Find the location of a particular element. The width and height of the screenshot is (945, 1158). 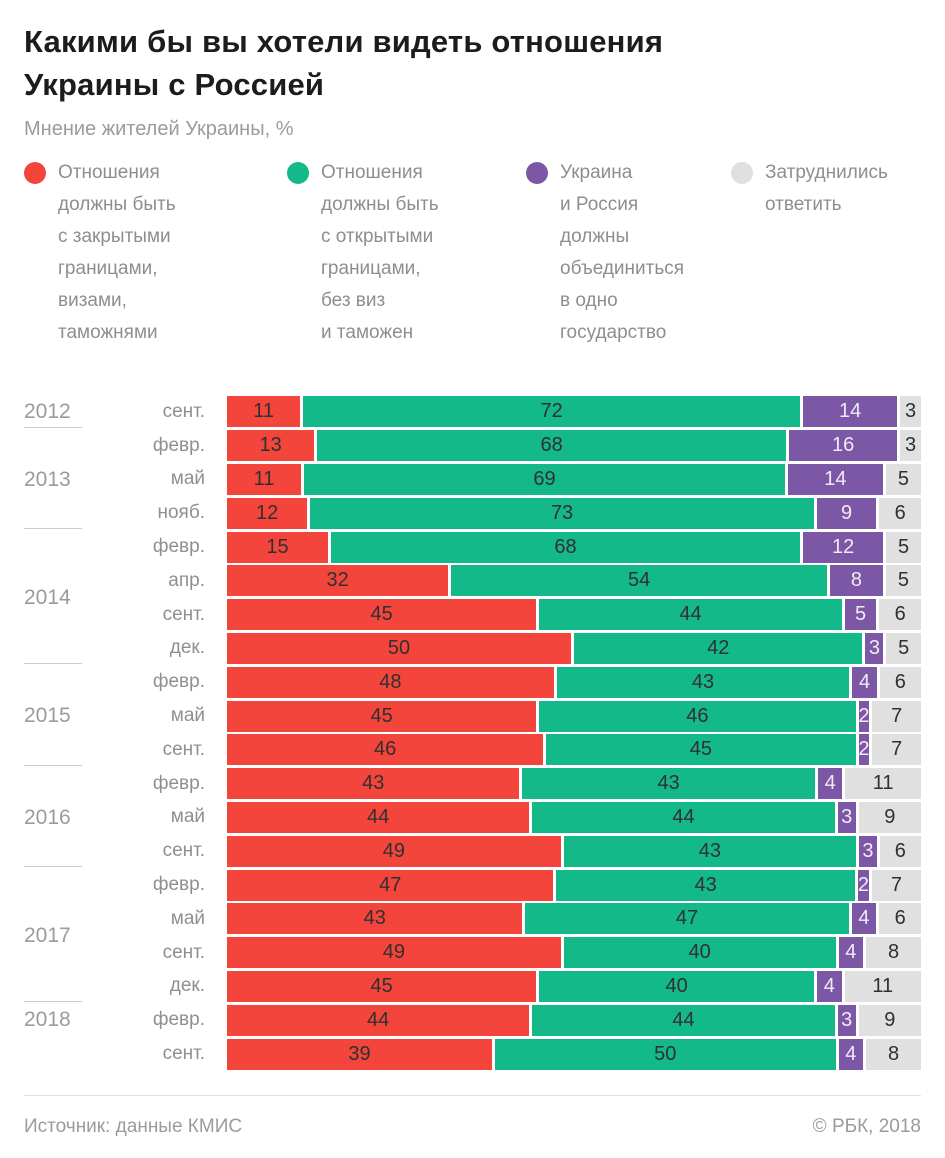

chart-row: май 44 44 3 9 is located at coordinates (472, 818).